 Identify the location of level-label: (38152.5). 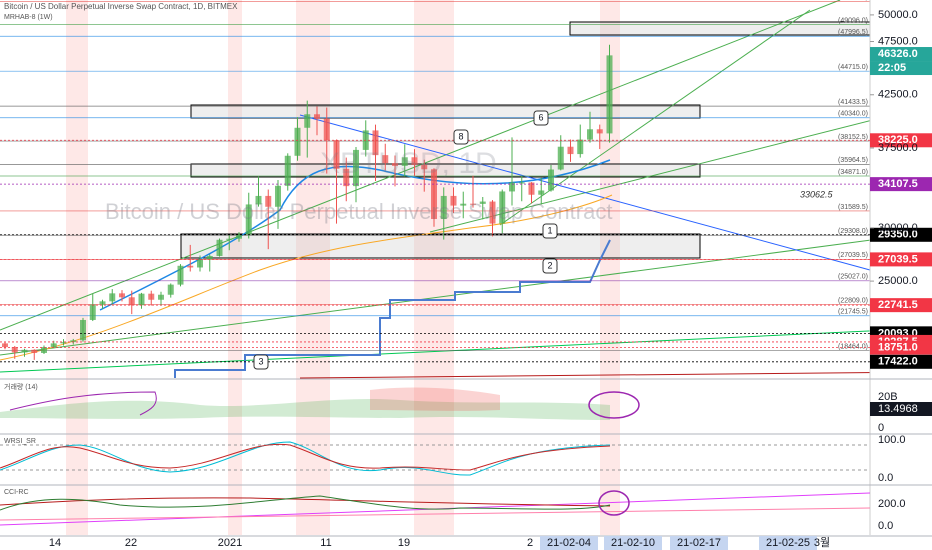
(853, 137).